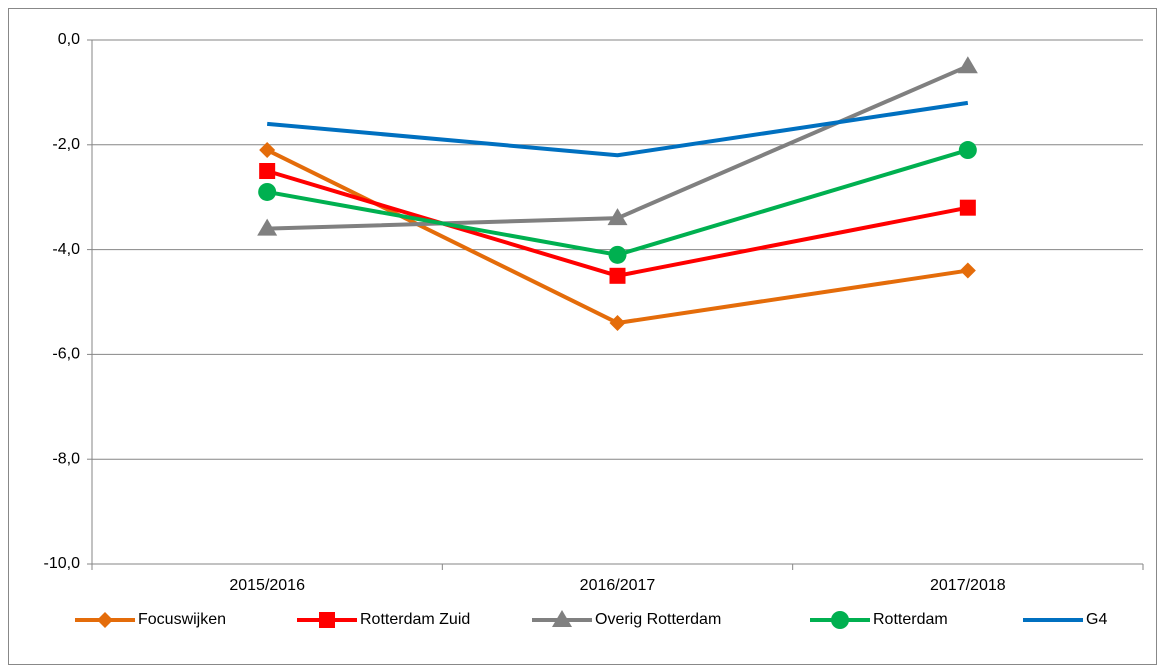 The image size is (1165, 665). What do you see at coordinates (62, 563) in the screenshot?
I see `y-tick-label: -10,0` at bounding box center [62, 563].